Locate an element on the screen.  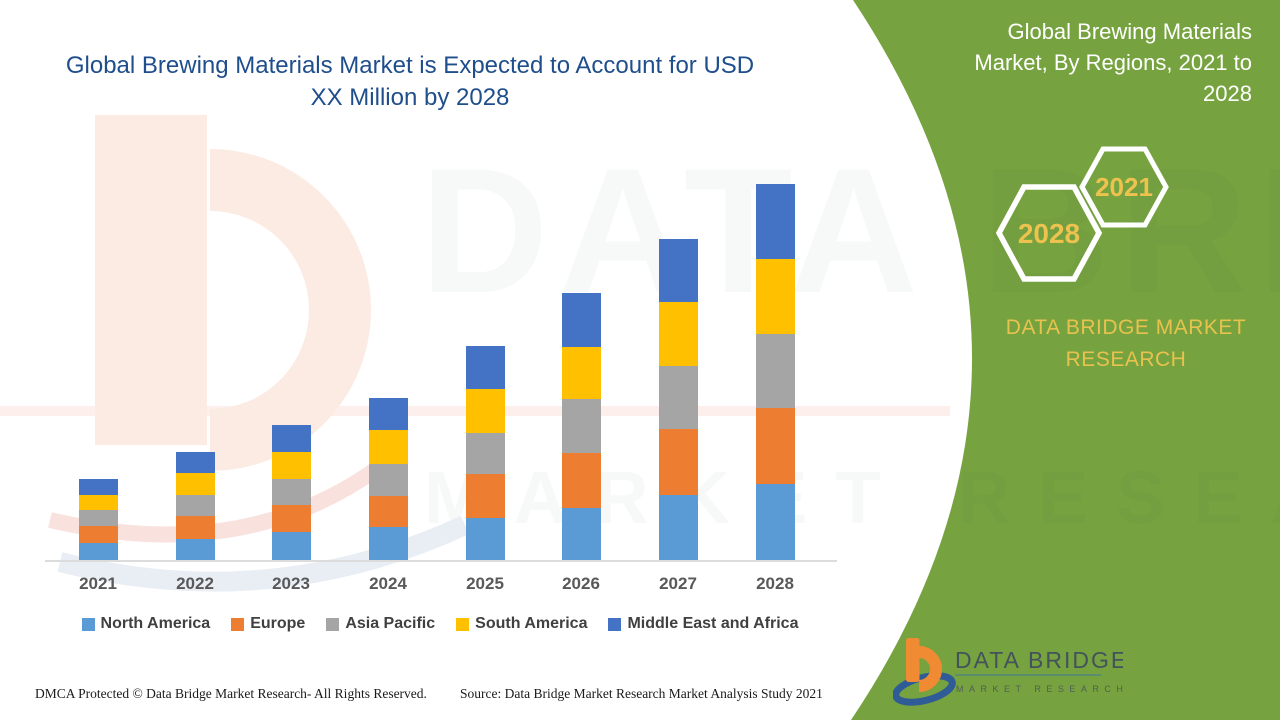
logo-text-data-bridge: DATA BRIDGE is located at coordinates (1039, 660).